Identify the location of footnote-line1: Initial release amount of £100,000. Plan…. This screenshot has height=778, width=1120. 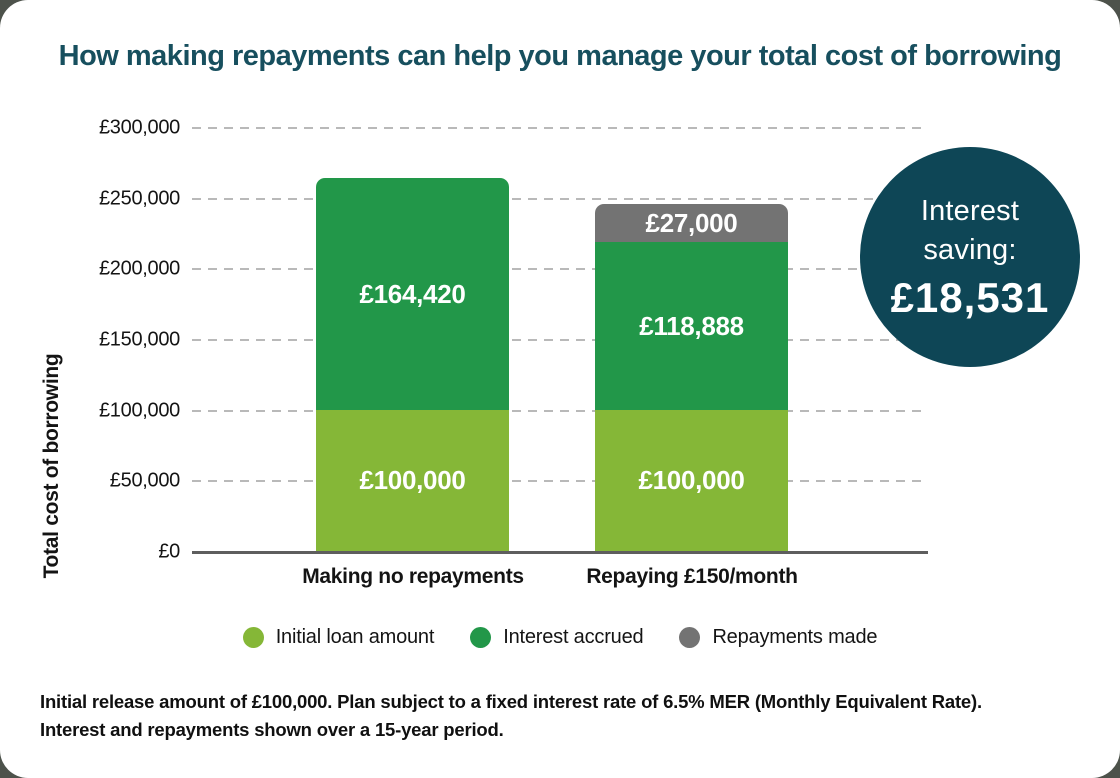
(511, 701).